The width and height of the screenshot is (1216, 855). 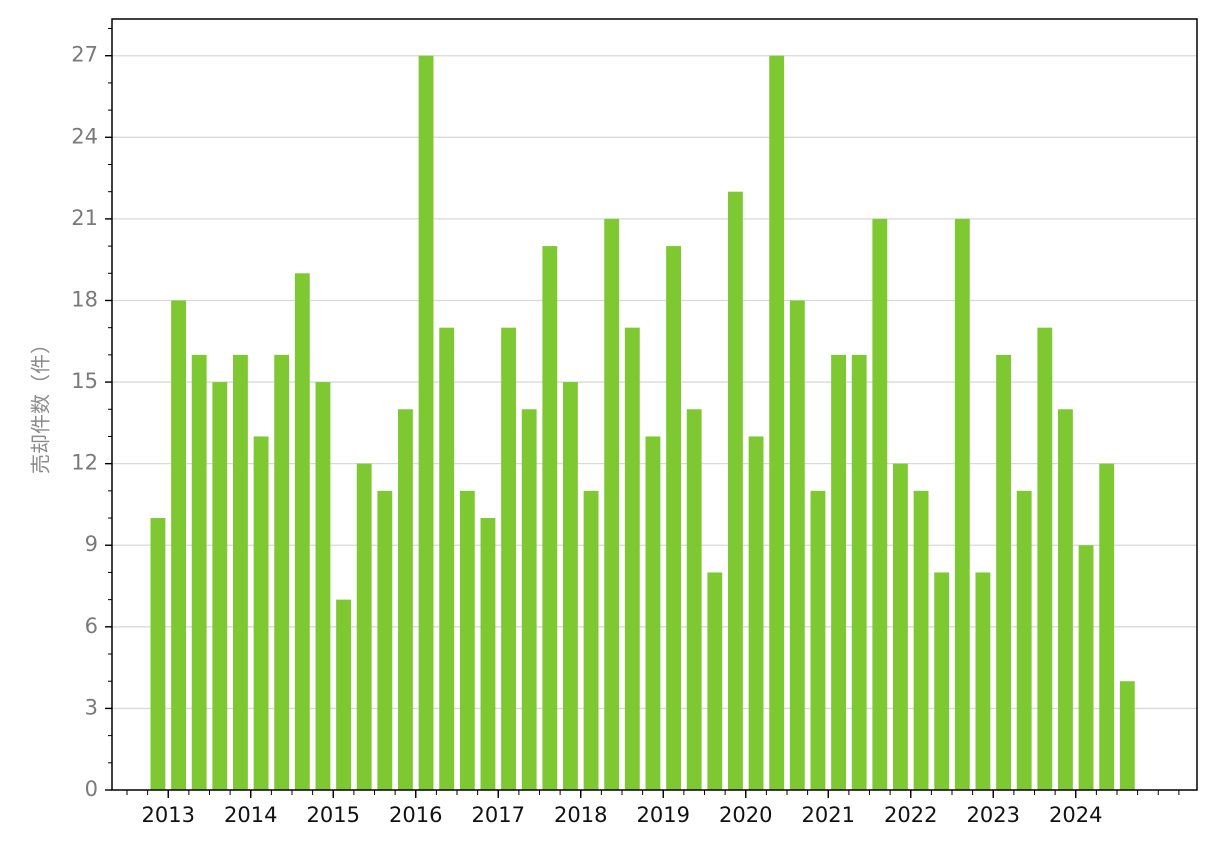 What do you see at coordinates (1075, 815) in the screenshot?
I see `x-tick-label: 2024` at bounding box center [1075, 815].